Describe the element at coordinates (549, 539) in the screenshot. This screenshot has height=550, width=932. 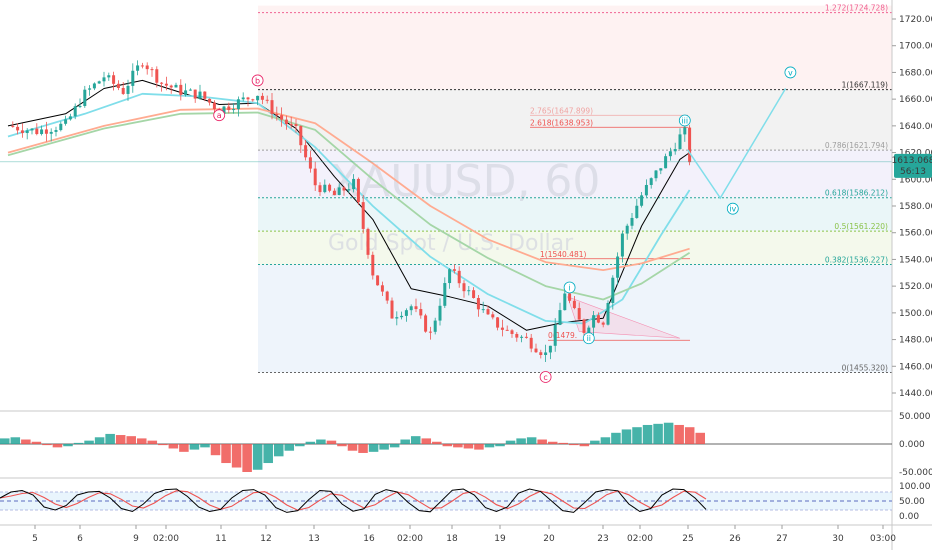
I see `time-tick-label: 20` at that location.